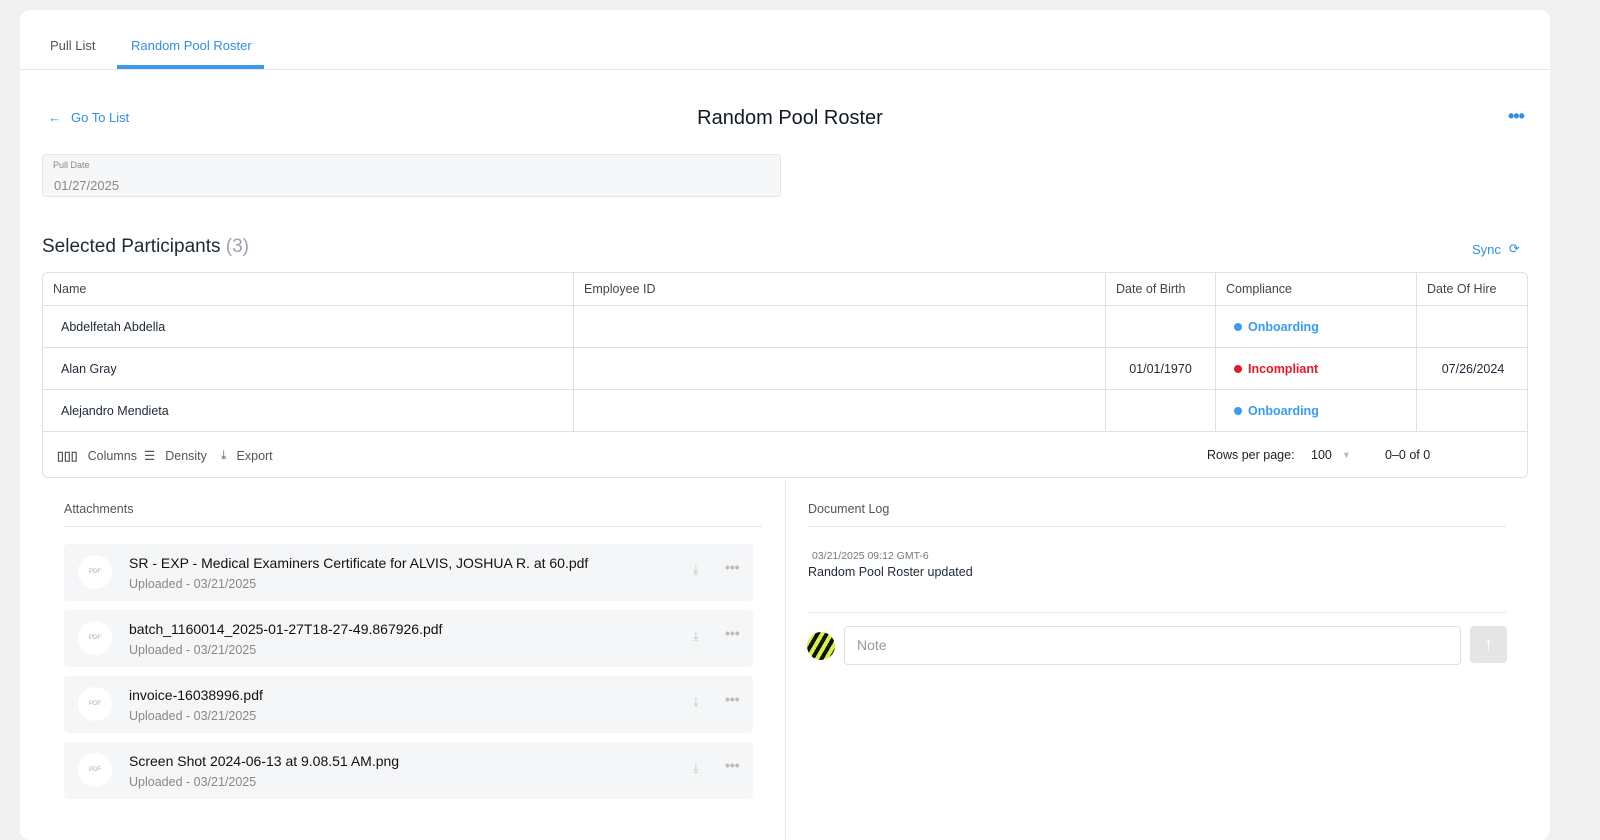 Image resolution: width=1600 pixels, height=840 pixels. Describe the element at coordinates (1161, 289) in the screenshot. I see `column-header-dob: Date of Birth` at that location.